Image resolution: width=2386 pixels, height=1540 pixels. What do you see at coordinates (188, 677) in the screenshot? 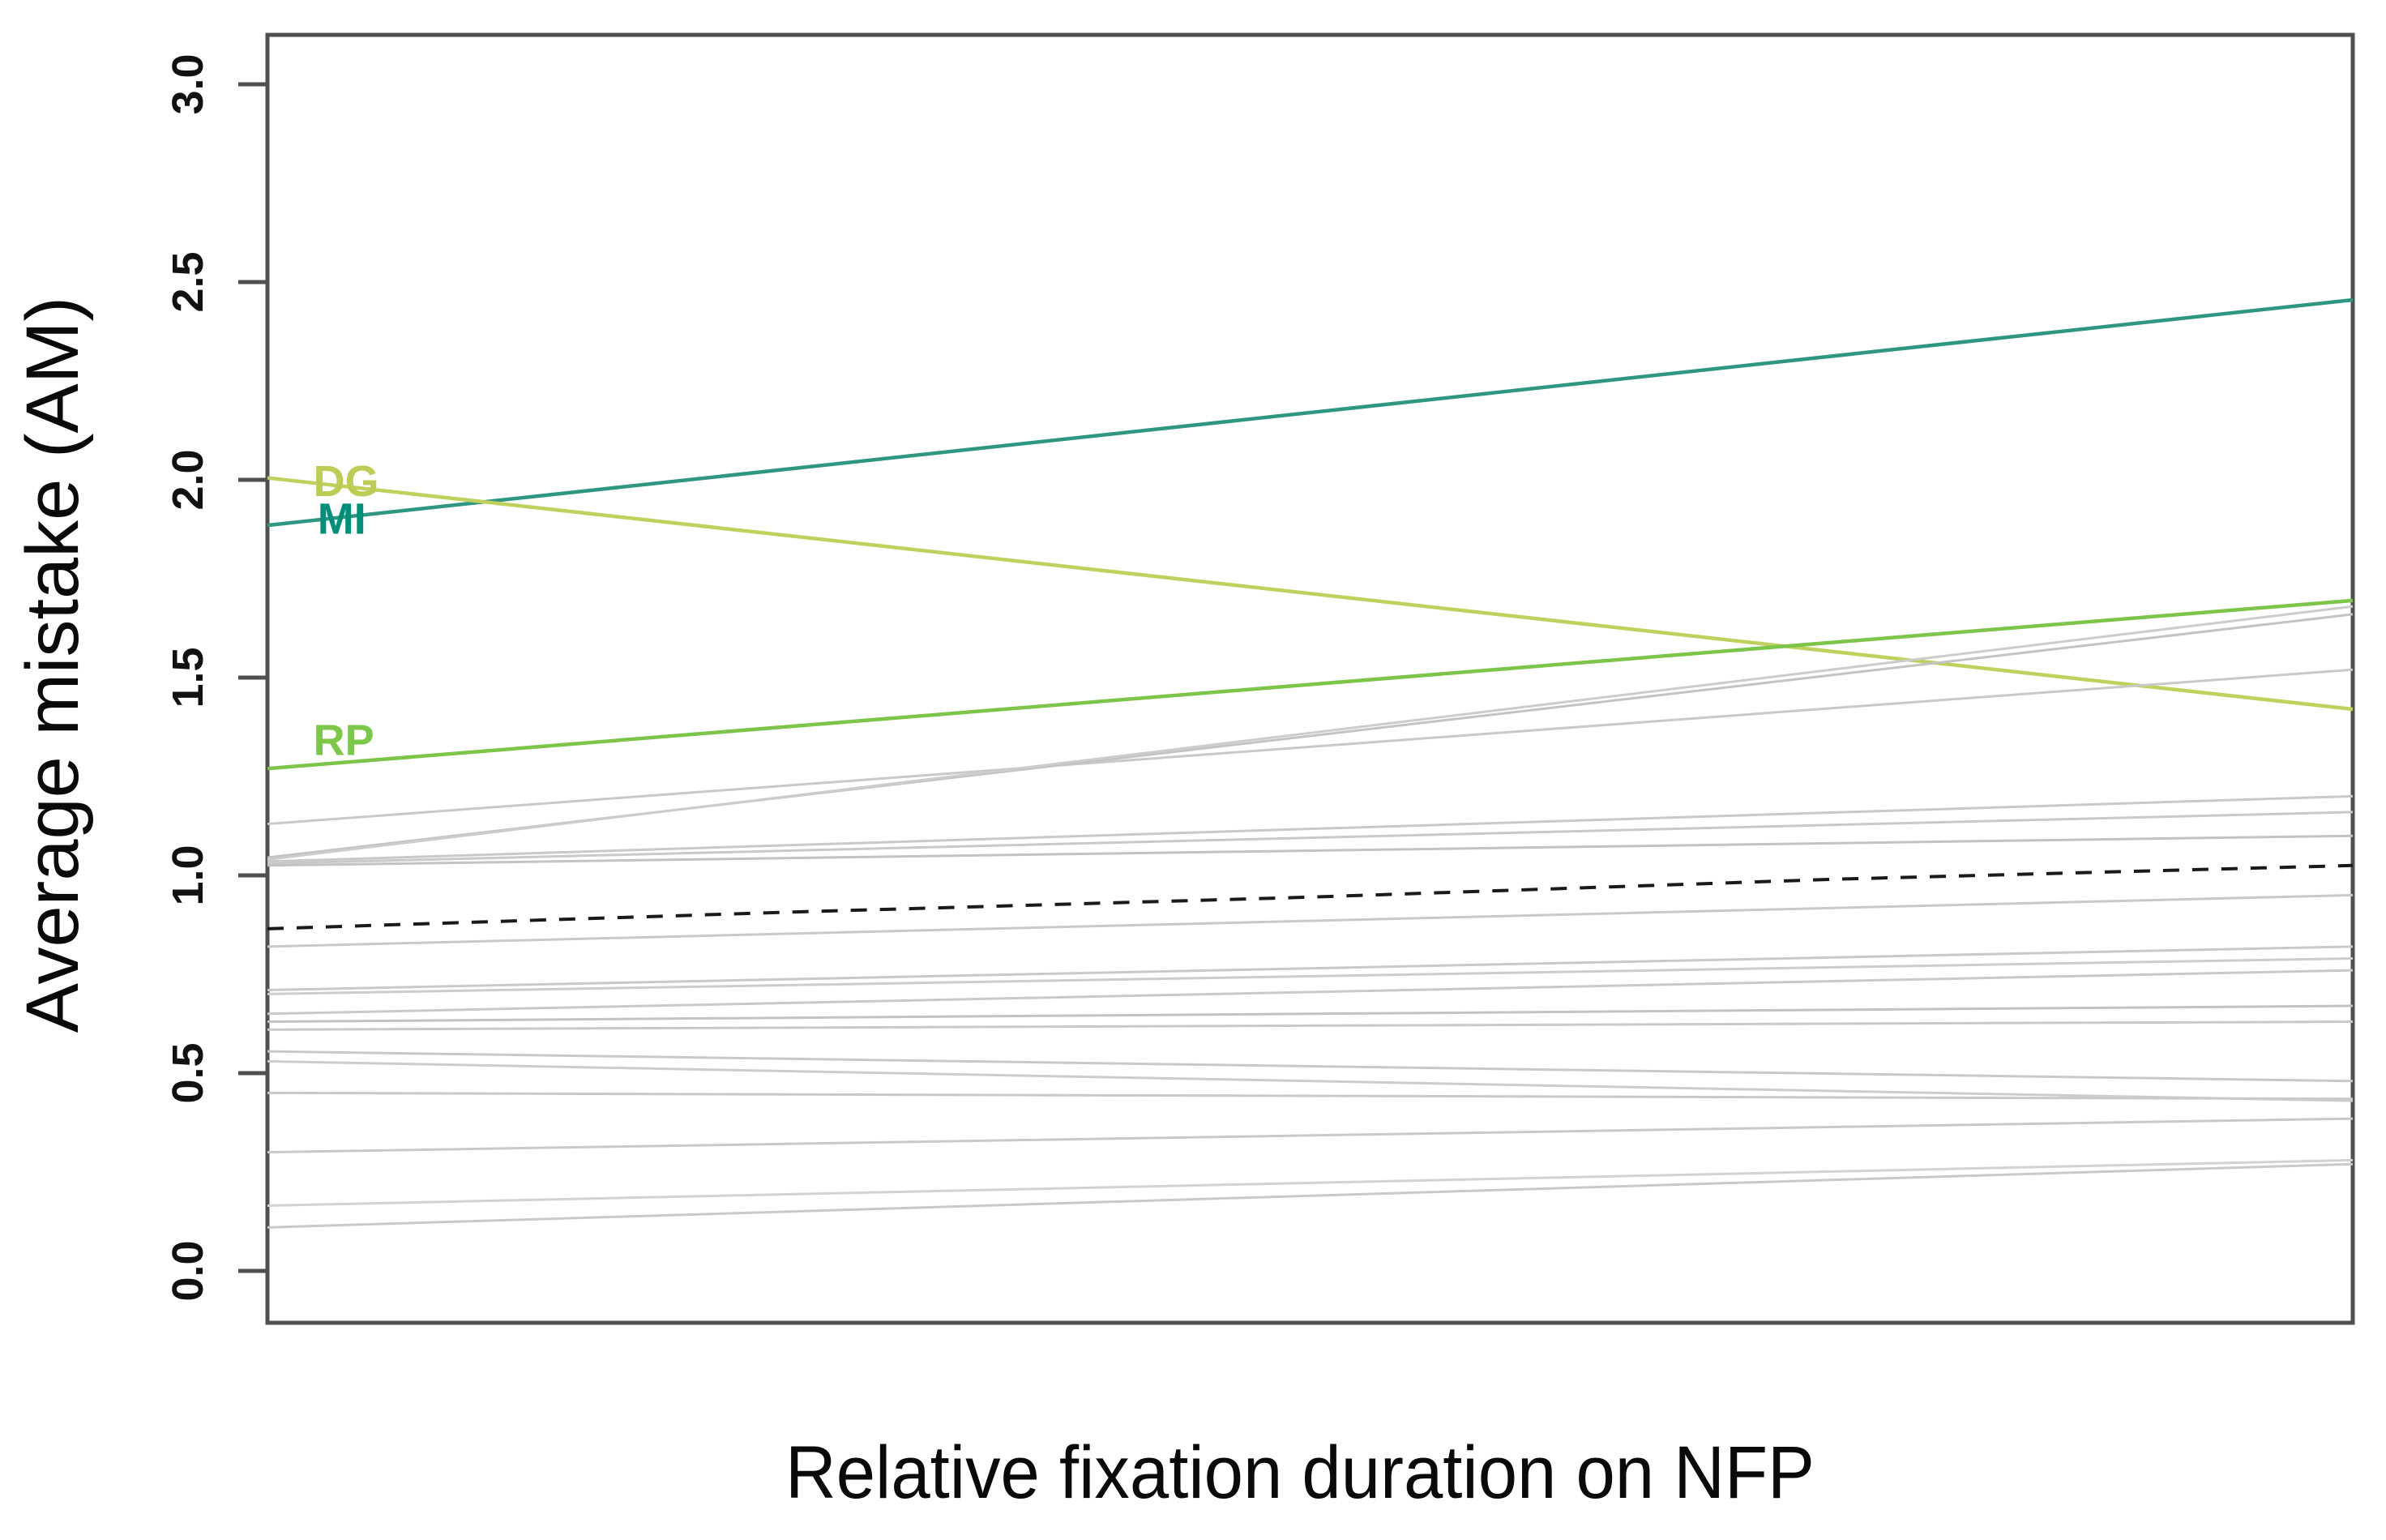
I see `y-tick-label: 1.5` at bounding box center [188, 677].